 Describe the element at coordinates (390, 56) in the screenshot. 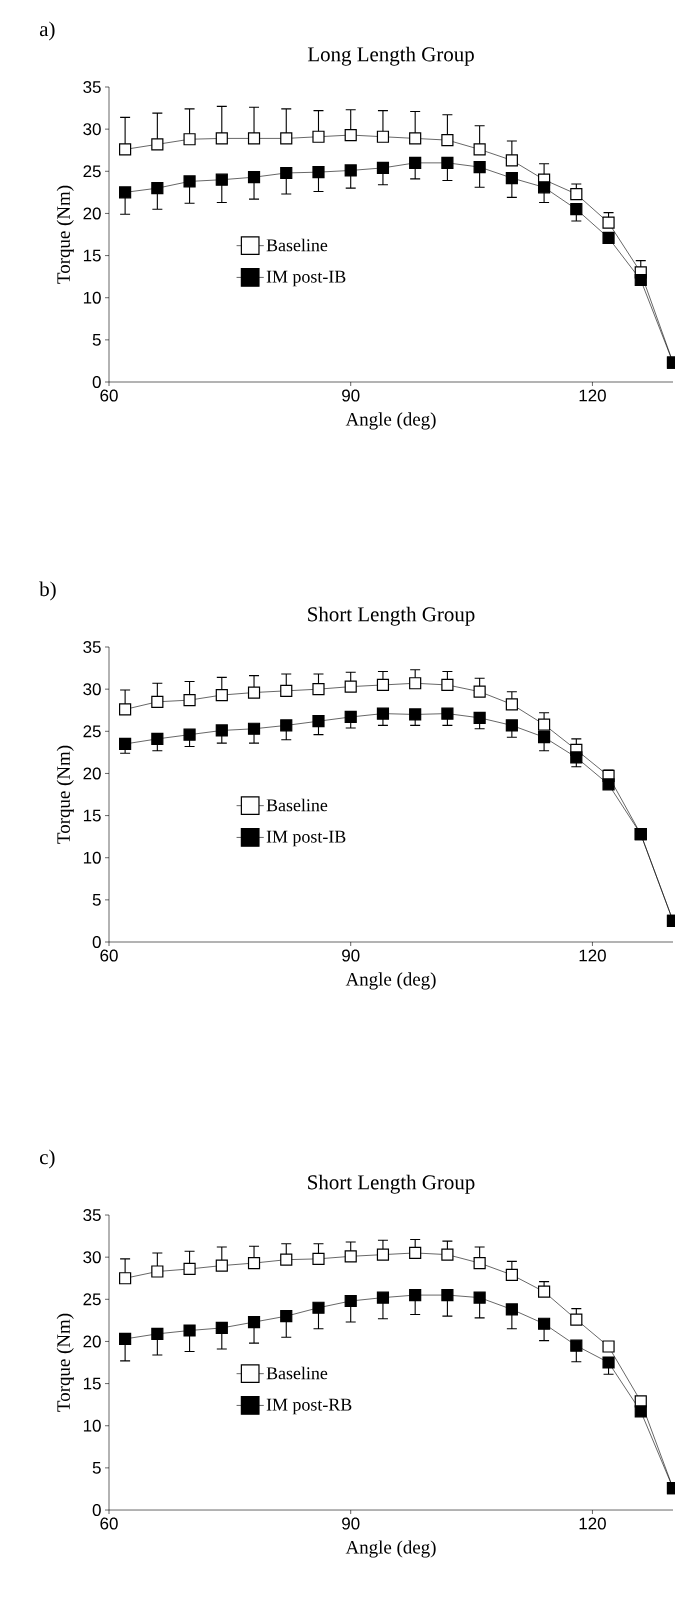

I see `chart-title: Long Length Group` at that location.